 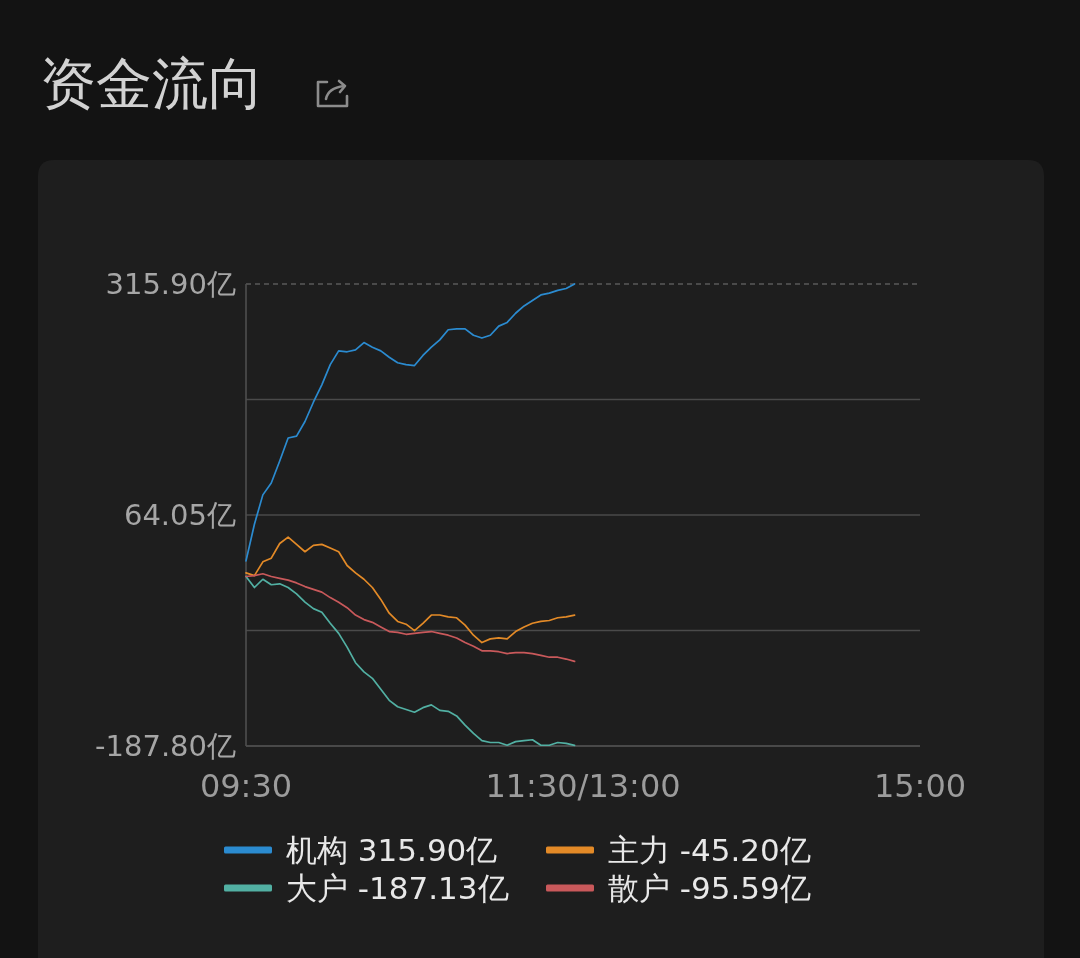 I want to click on x-tick-label: 11:30/13:00, so click(x=583, y=786).